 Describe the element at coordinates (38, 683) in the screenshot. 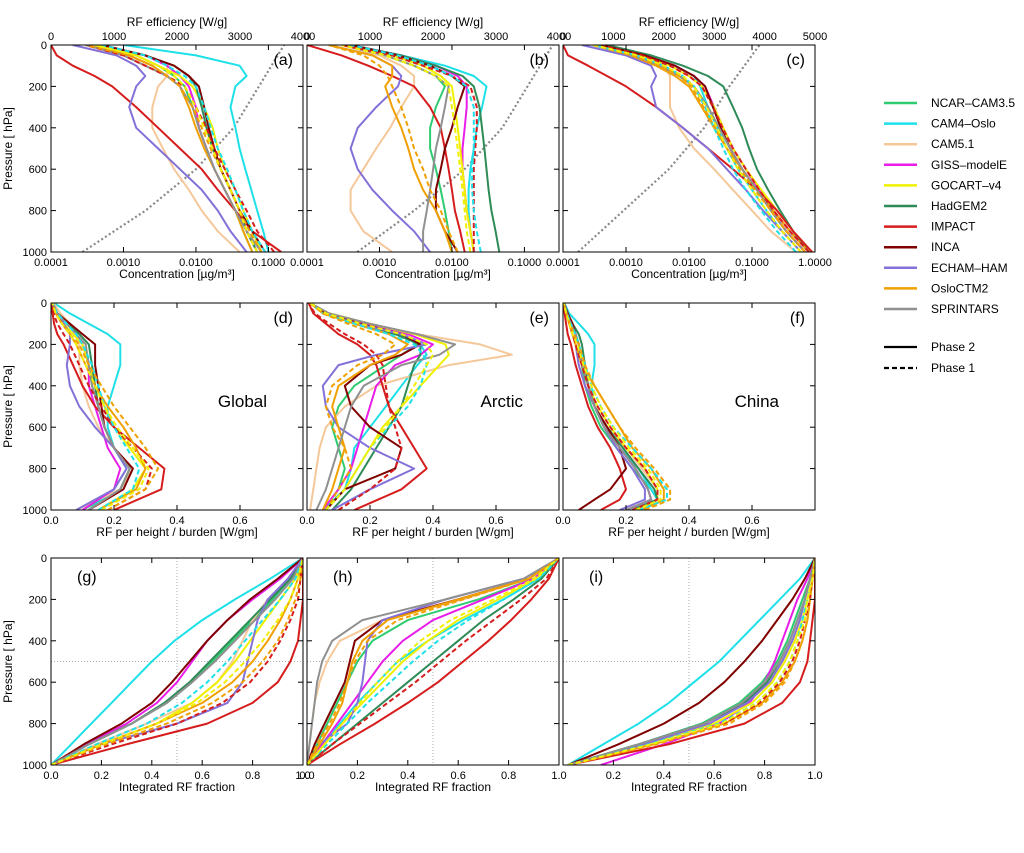

I see `y-tick-label: 600` at that location.